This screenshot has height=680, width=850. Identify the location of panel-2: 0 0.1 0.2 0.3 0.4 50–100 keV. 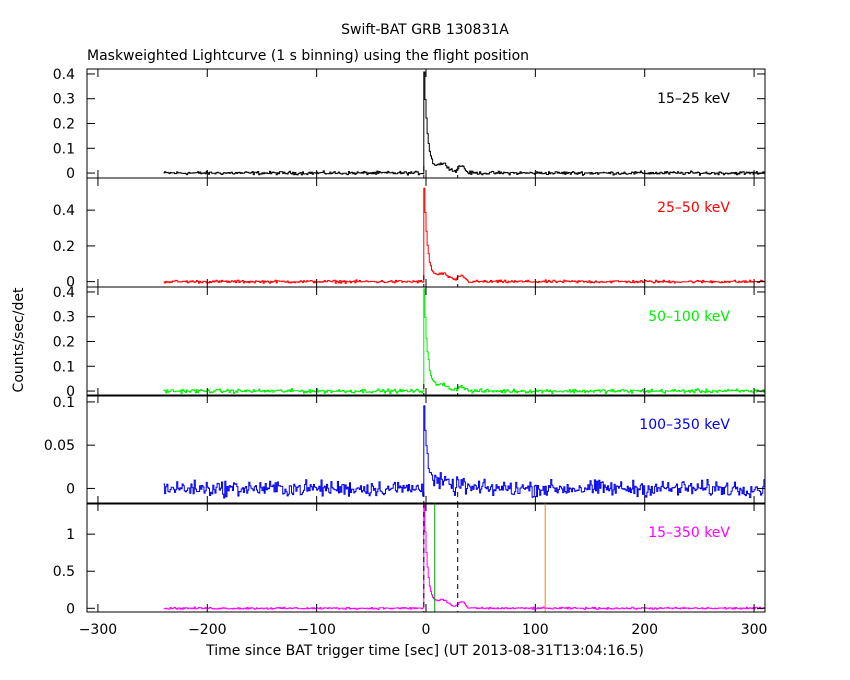
(409, 342).